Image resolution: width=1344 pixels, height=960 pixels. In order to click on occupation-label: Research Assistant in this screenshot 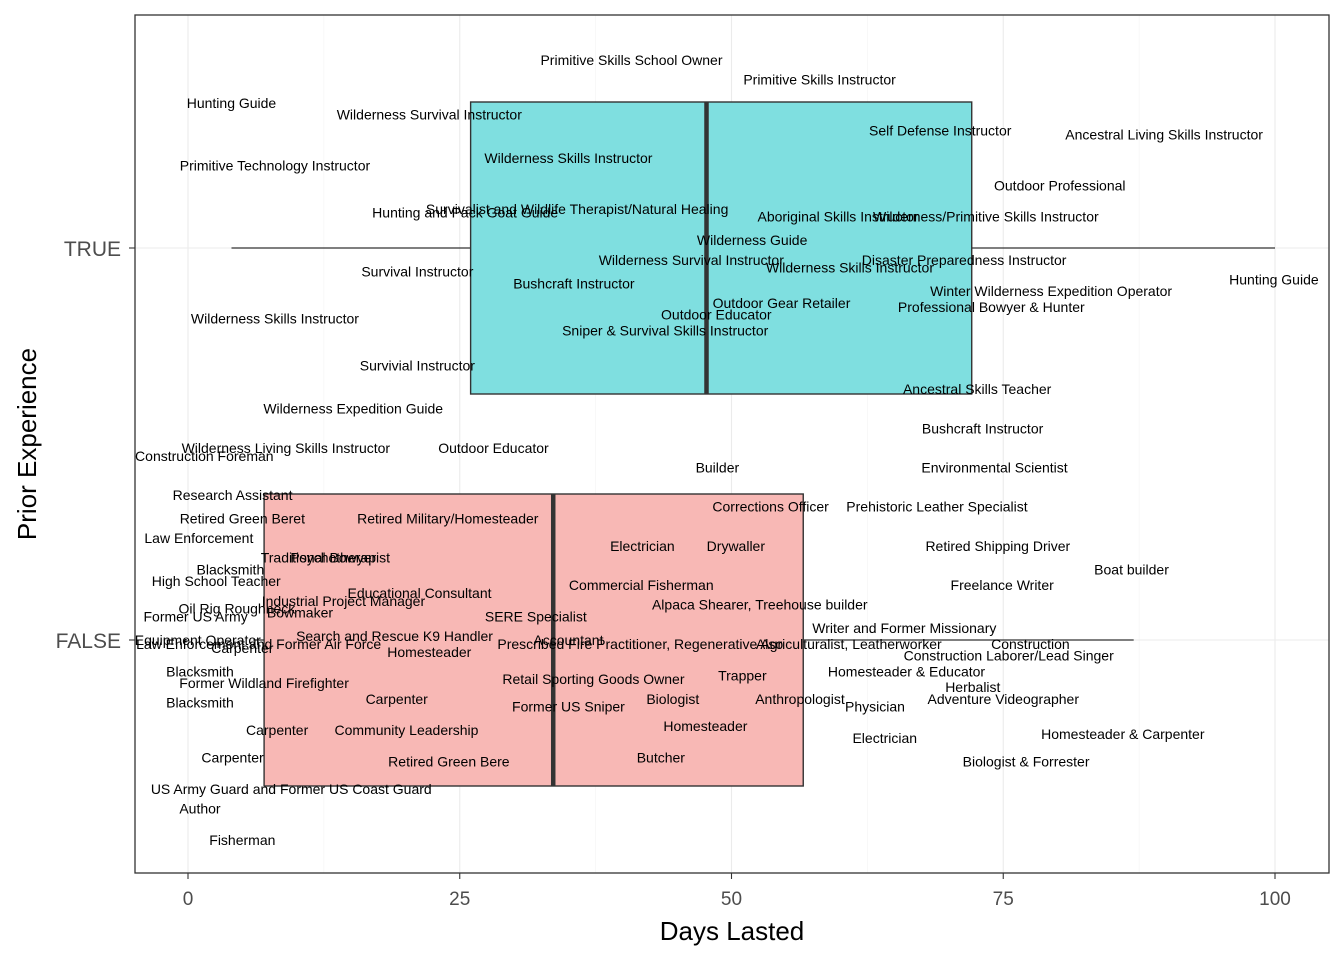, I will do `click(233, 495)`.